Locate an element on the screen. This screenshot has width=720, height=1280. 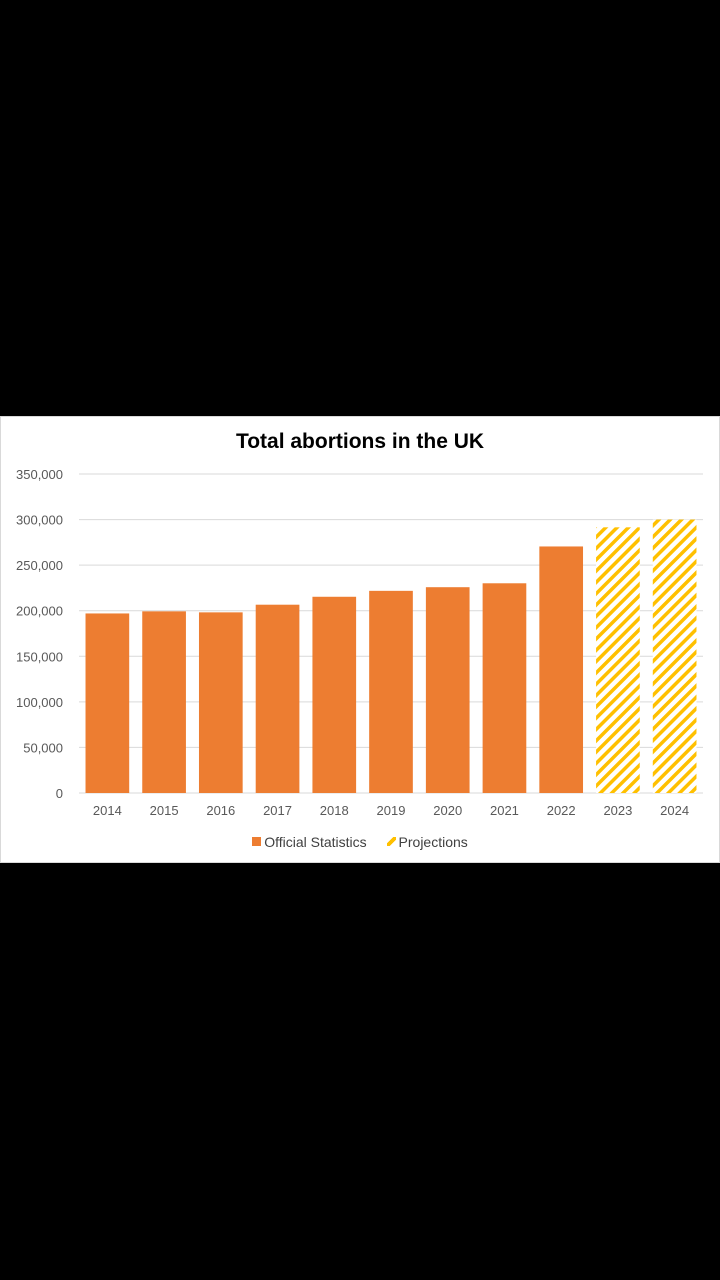
legend: Official Statistics Projections is located at coordinates (360, 841).